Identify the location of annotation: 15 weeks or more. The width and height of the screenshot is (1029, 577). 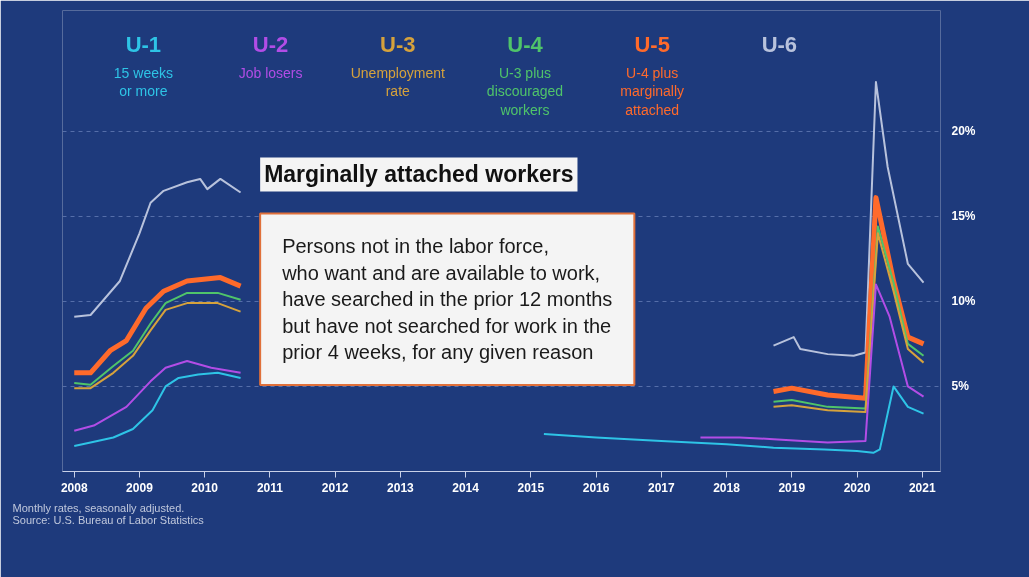
(143, 82).